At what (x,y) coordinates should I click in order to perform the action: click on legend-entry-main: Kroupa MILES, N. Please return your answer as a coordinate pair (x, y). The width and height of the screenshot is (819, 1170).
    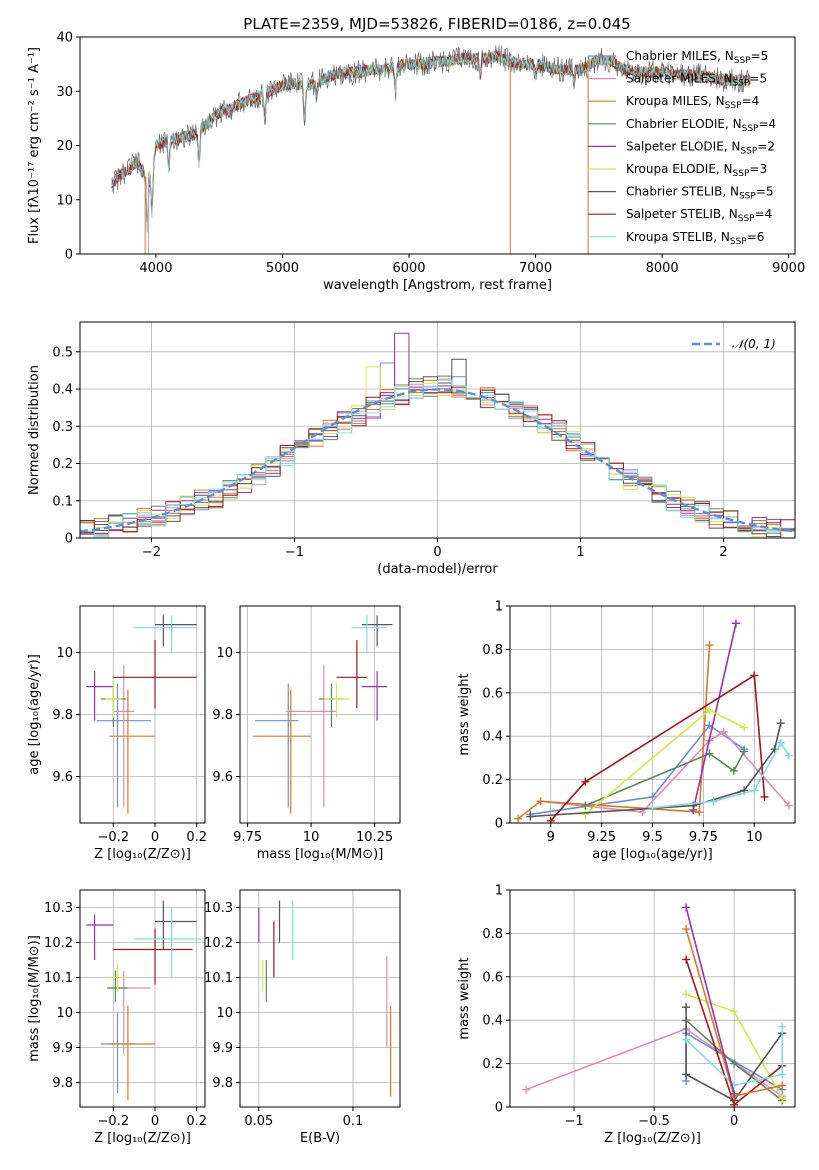
    Looking at the image, I should click on (675, 101).